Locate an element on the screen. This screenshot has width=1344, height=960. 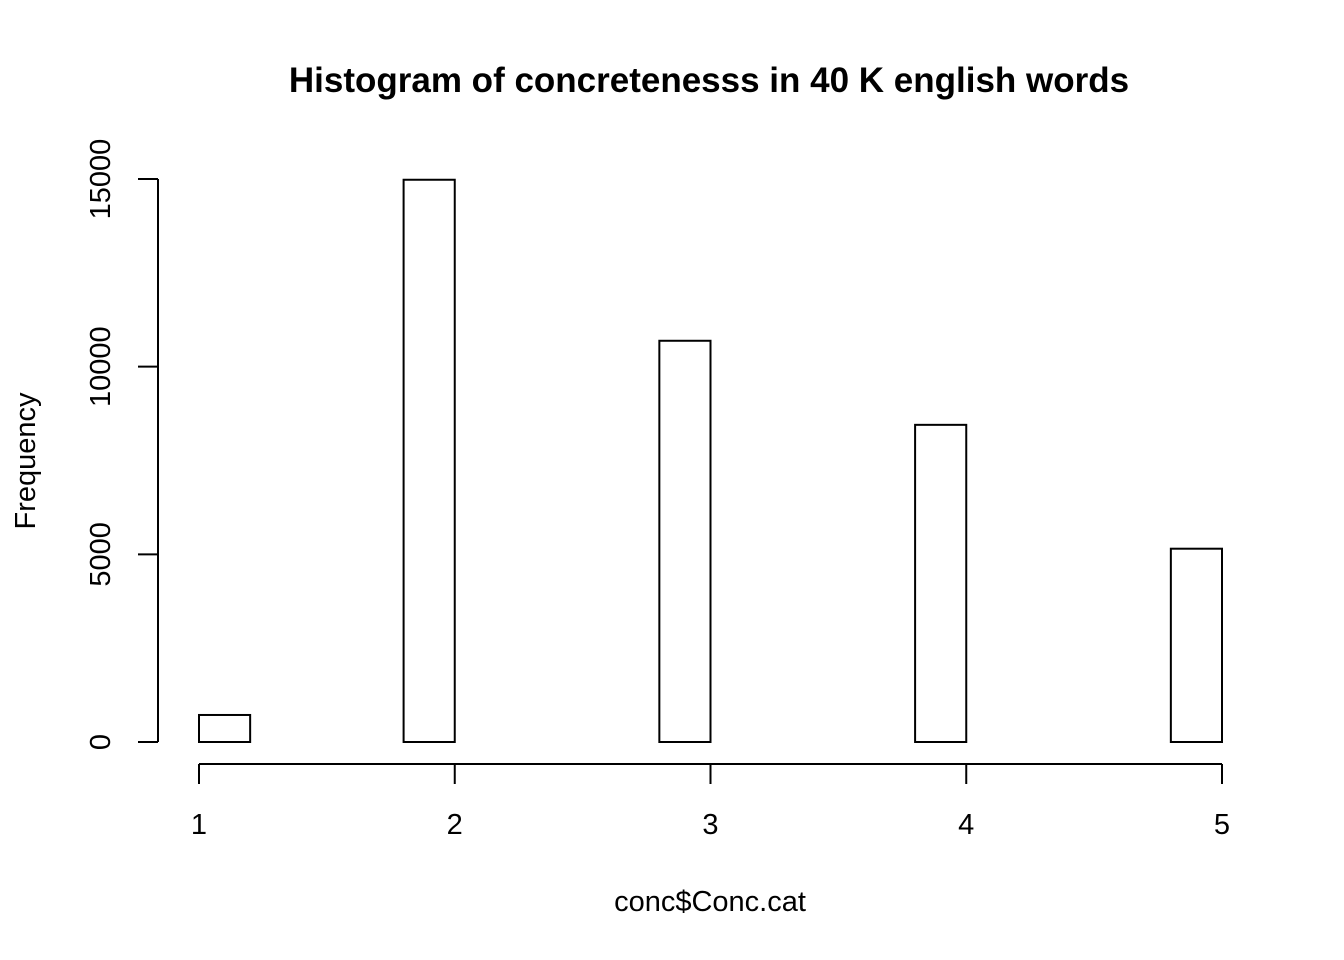
y-tick-label: 15000 is located at coordinates (101, 179).